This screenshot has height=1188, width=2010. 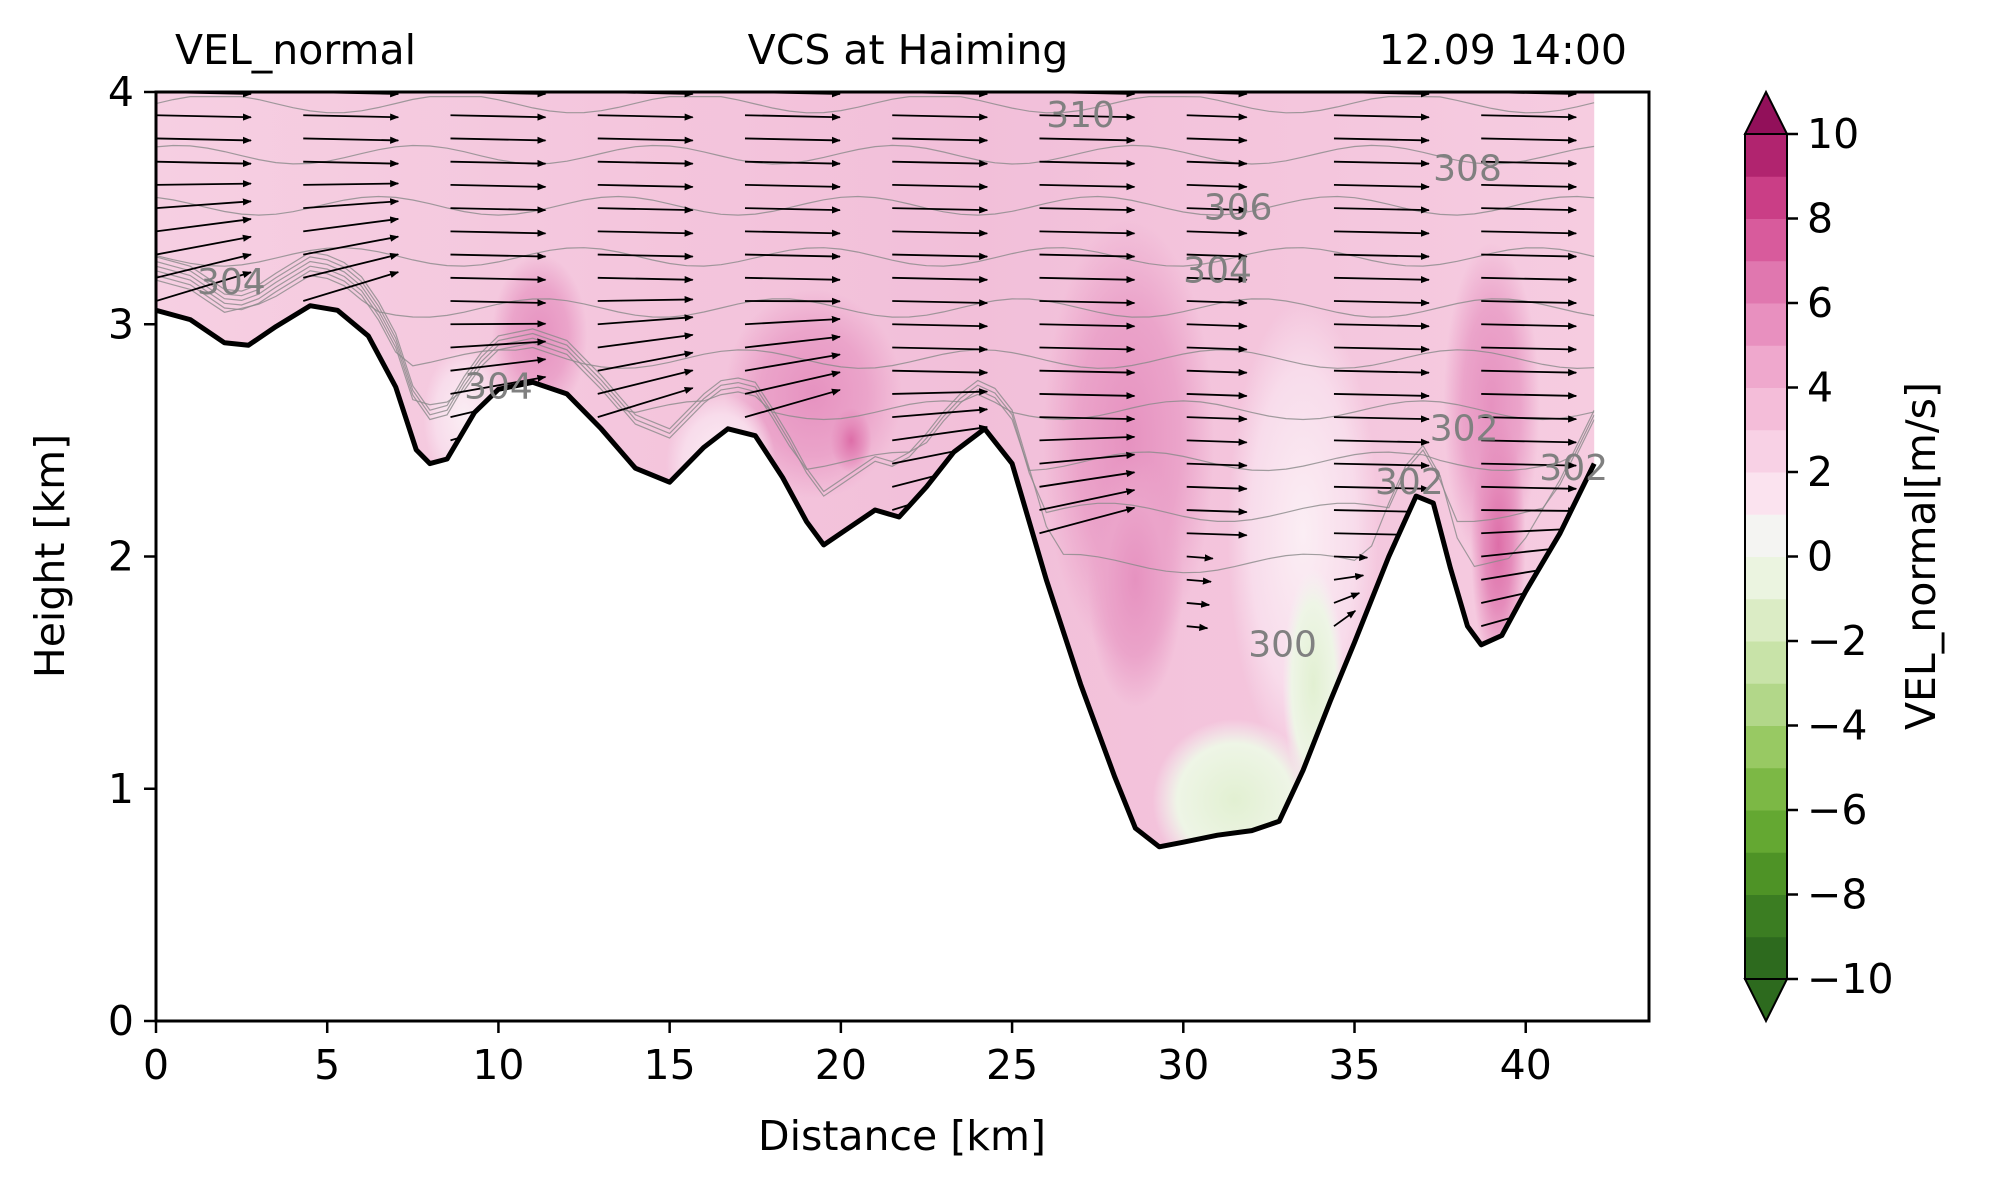 What do you see at coordinates (1012, 1065) in the screenshot?
I see `x-tick-label: 25` at bounding box center [1012, 1065].